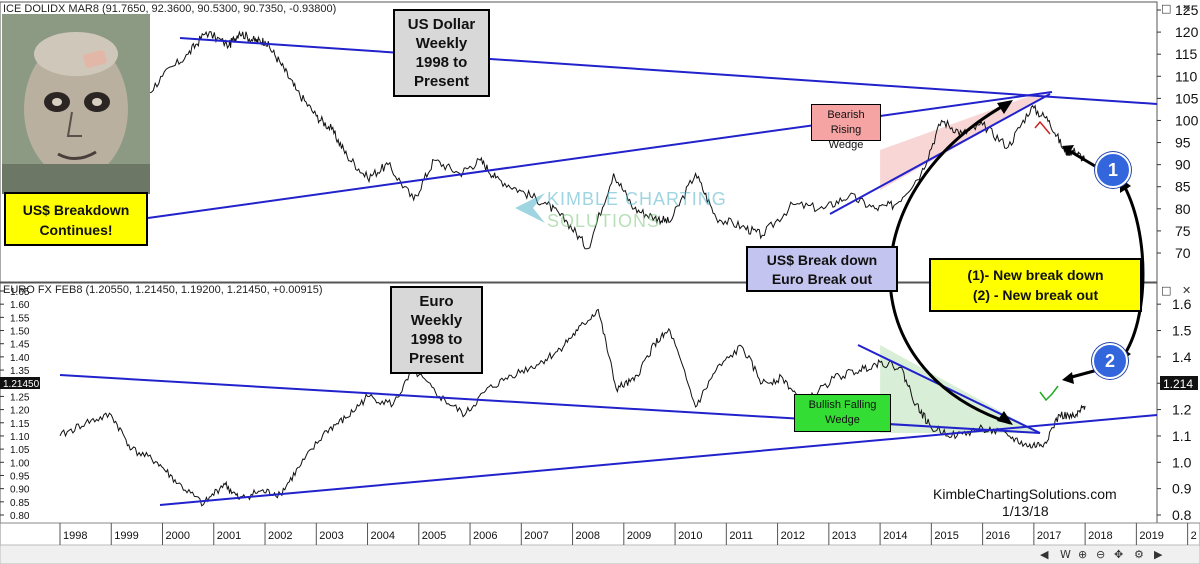 The image size is (1200, 564). I want to click on watermark-line2: SOLUTIONS, so click(604, 221).